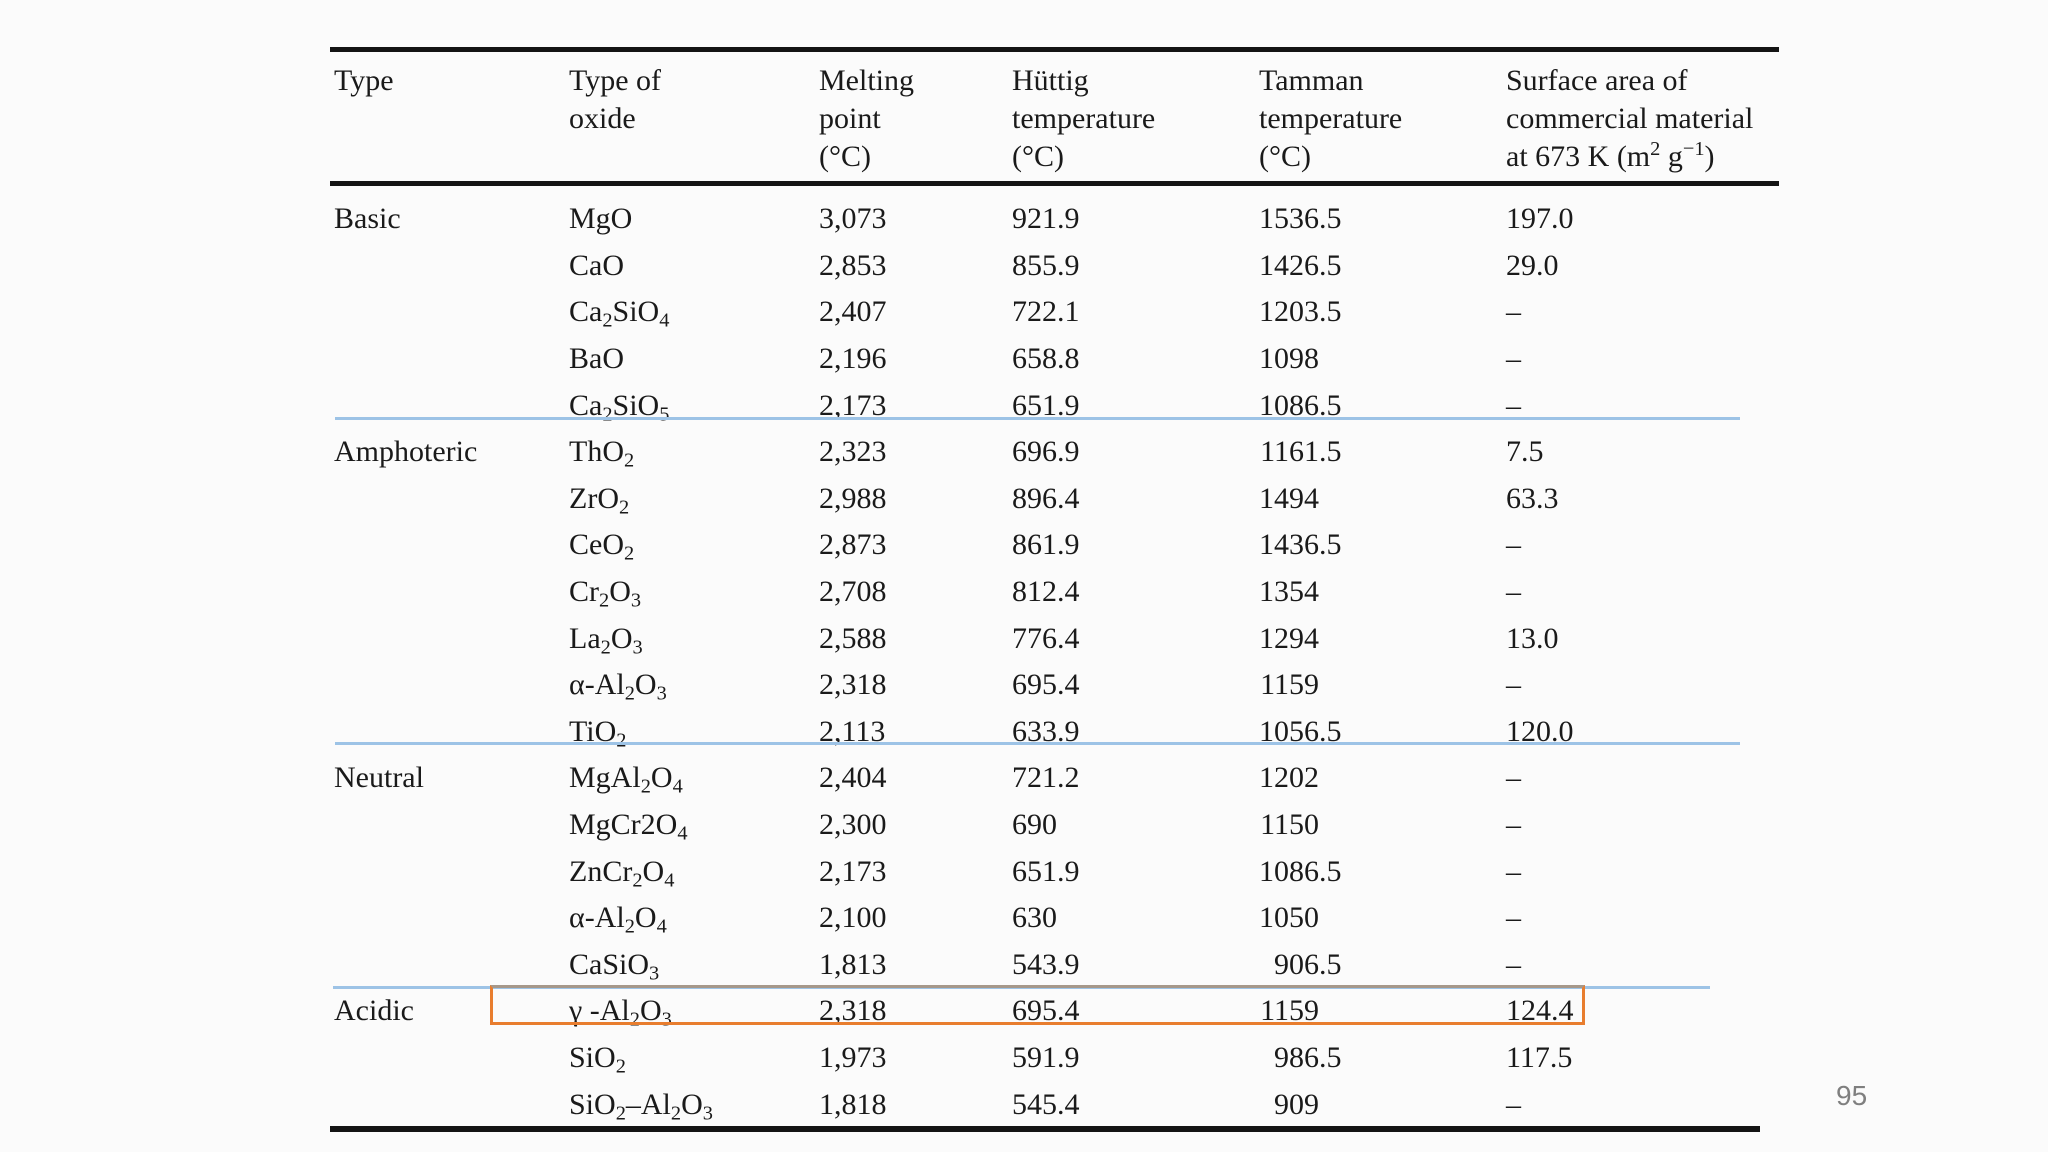 The image size is (2048, 1152). What do you see at coordinates (1046, 452) in the screenshot?
I see `cell-huttig-temperature: 696.9` at bounding box center [1046, 452].